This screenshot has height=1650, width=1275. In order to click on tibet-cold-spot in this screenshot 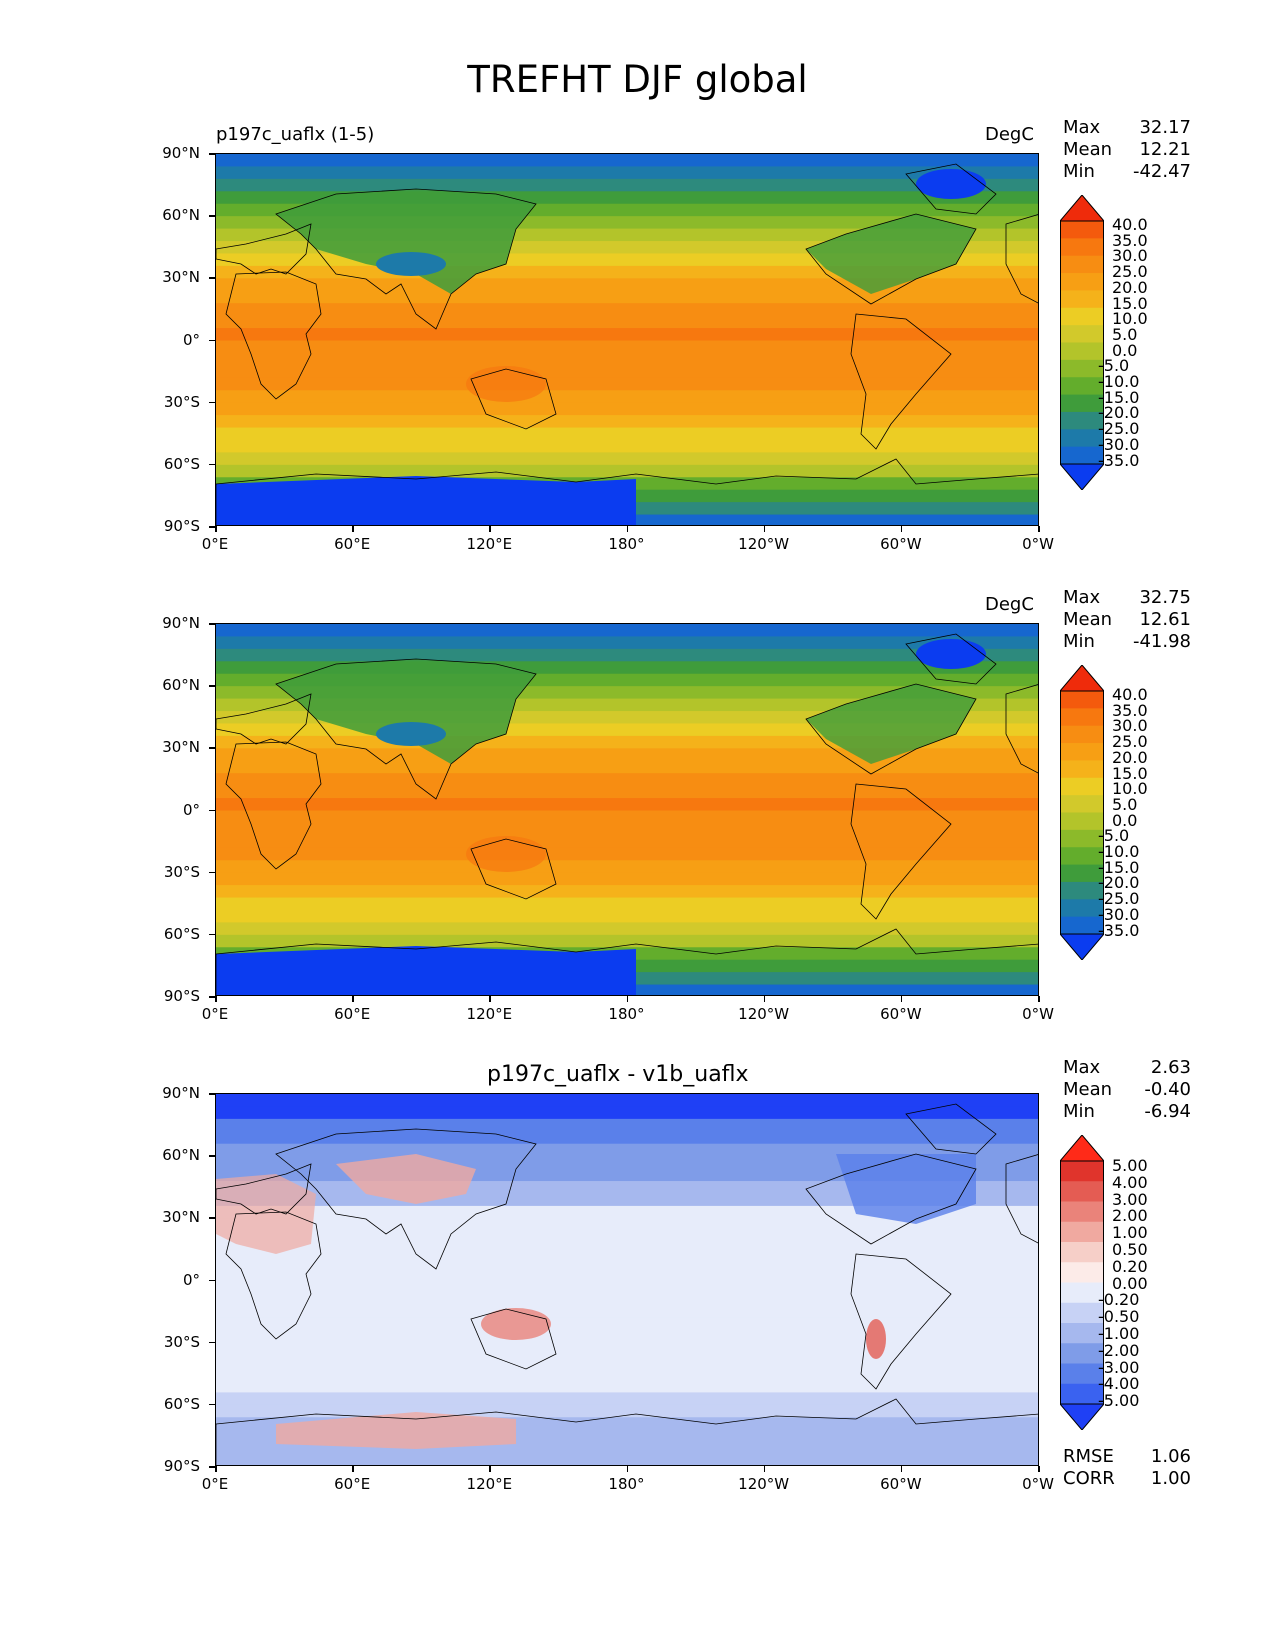, I will do `click(411, 734)`.